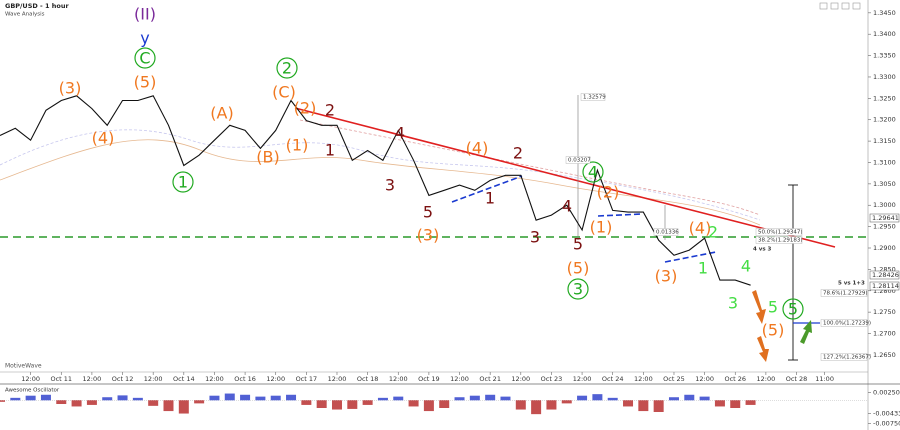 Image resolution: width=900 pixels, height=430 pixels. What do you see at coordinates (25, 15) in the screenshot?
I see `chart-subtitle: Wave Analysis` at bounding box center [25, 15].